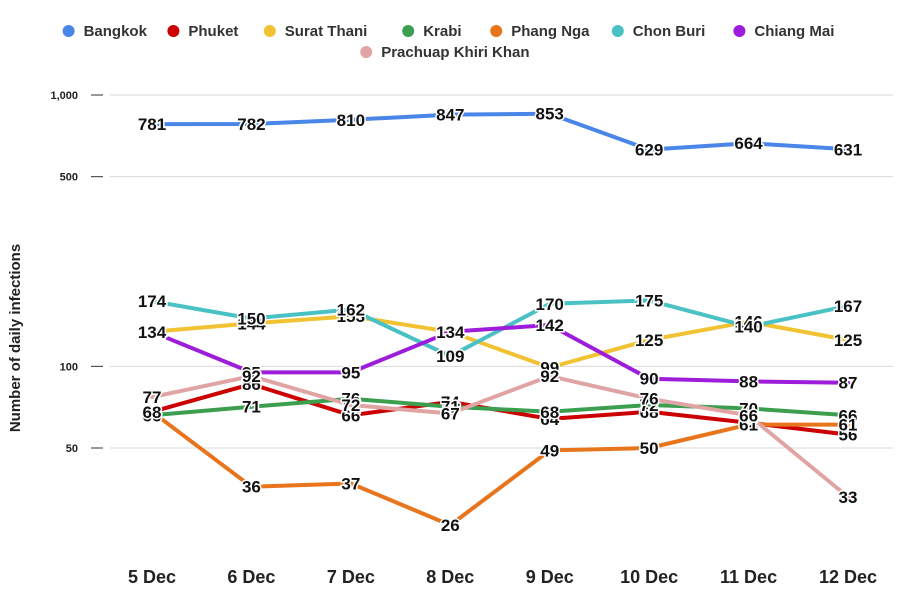  Describe the element at coordinates (848, 149) in the screenshot. I see `data-label: 631` at that location.